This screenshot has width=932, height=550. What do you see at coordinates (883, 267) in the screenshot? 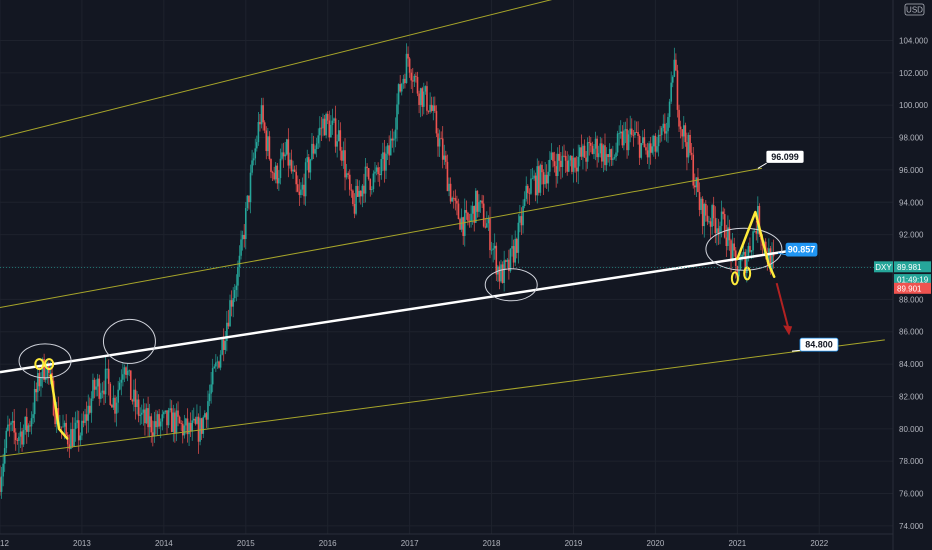
I see `symbol-badge` at bounding box center [883, 267].